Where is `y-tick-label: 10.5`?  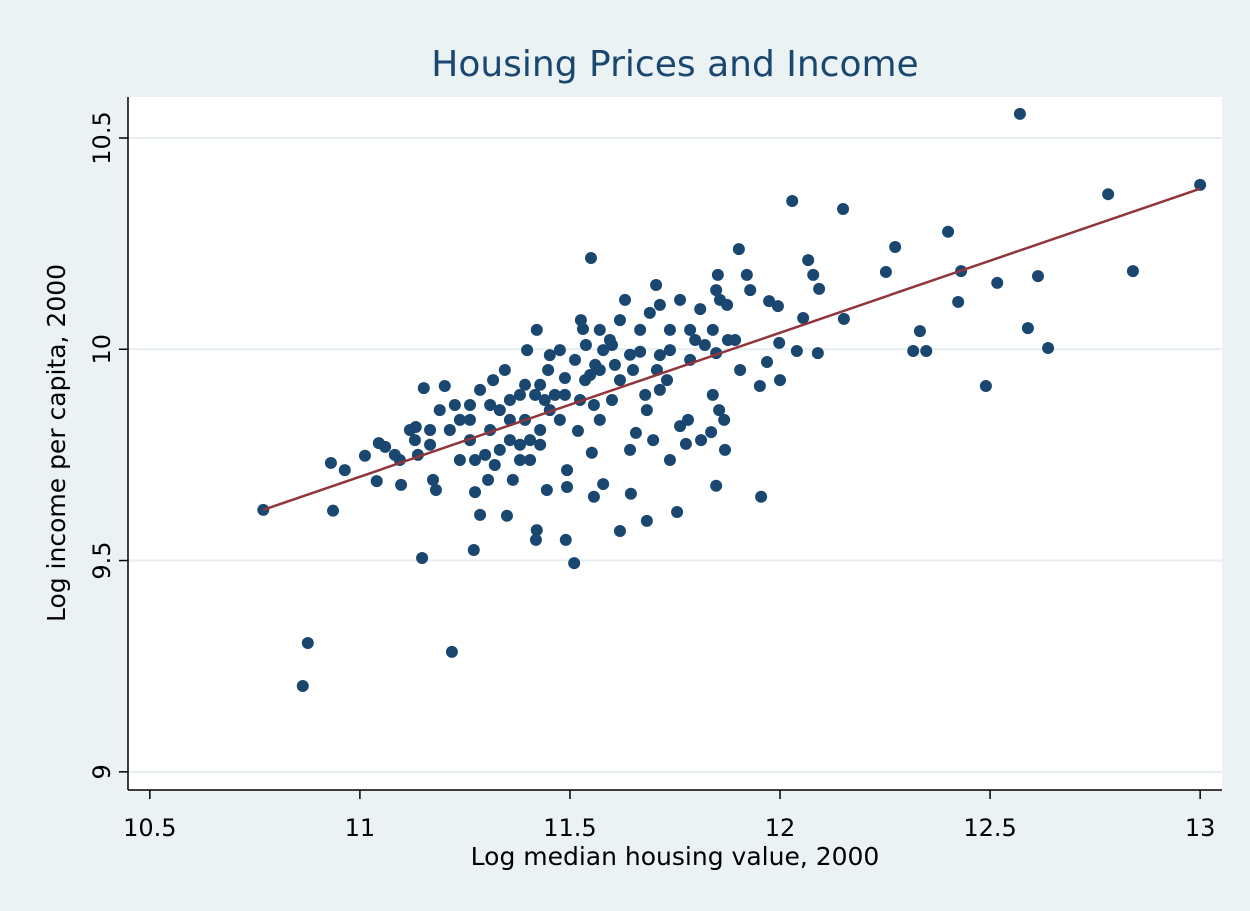
y-tick-label: 10.5 is located at coordinates (102, 137).